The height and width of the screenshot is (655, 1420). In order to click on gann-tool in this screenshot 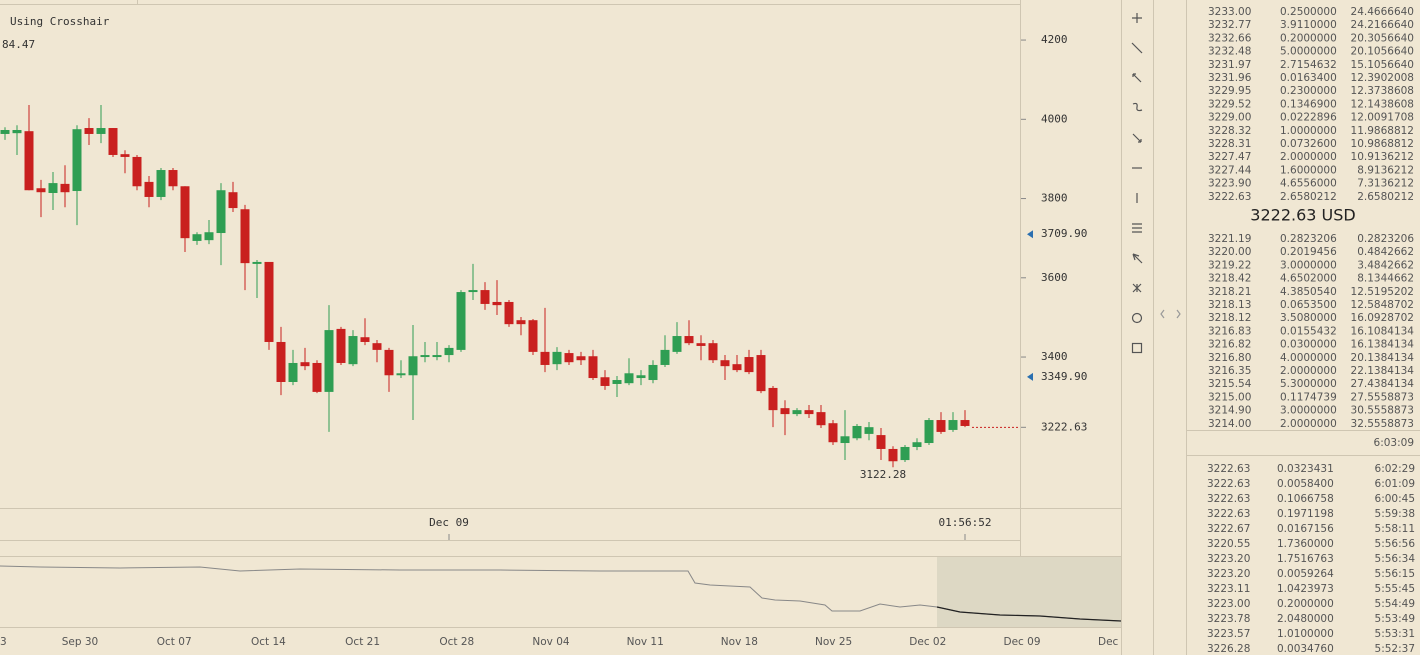, I will do `click(1137, 288)`.